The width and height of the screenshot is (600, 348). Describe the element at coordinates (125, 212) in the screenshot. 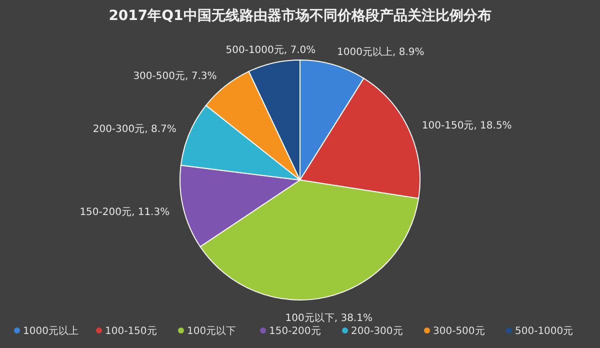

I see `data-label: 150-200元, 11.3%` at that location.